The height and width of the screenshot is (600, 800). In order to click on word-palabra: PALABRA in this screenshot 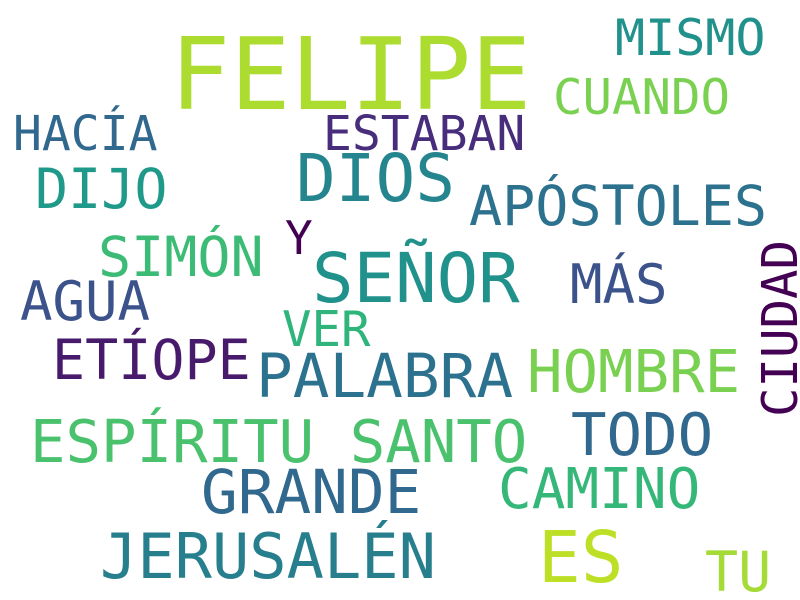, I will do `click(385, 376)`.